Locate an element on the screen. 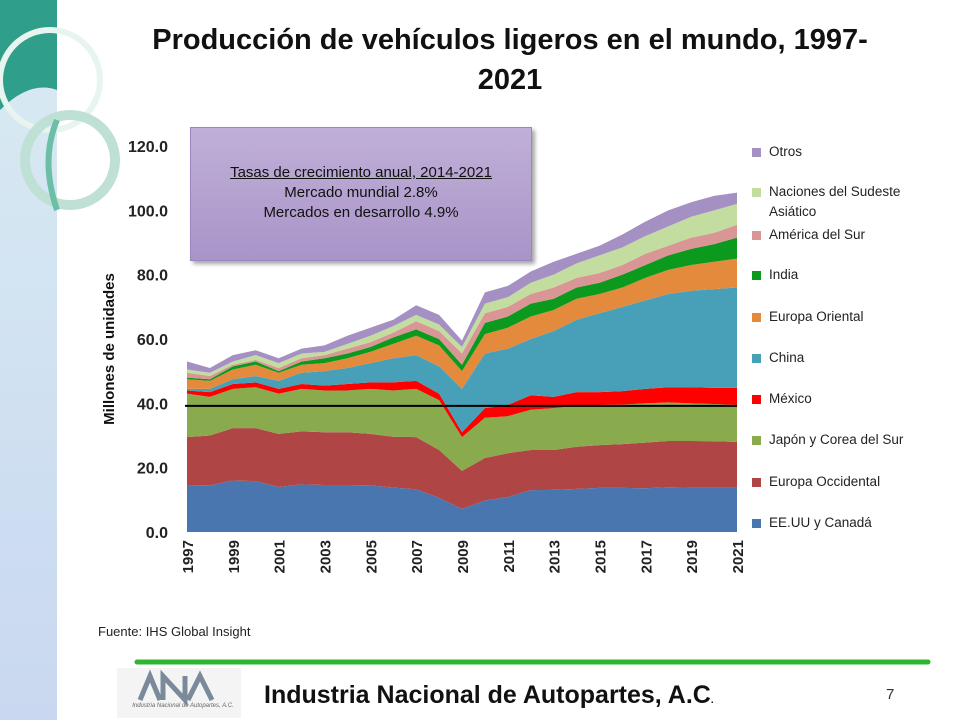  y-tick-label: 40.0 is located at coordinates (152, 404).